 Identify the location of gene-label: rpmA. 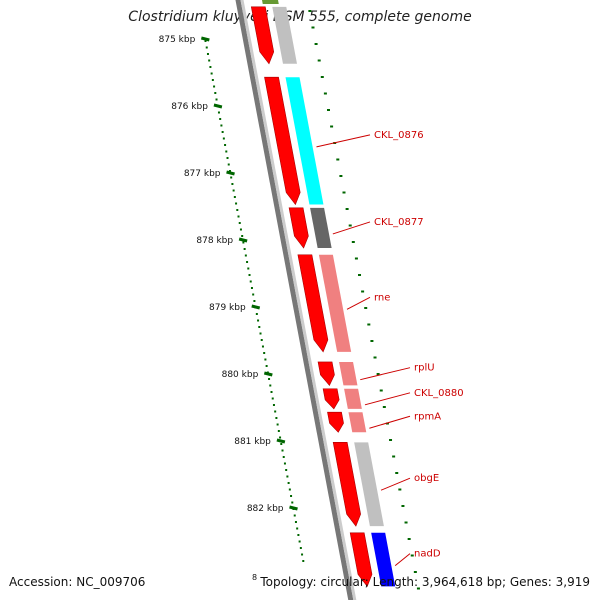
(427, 416).